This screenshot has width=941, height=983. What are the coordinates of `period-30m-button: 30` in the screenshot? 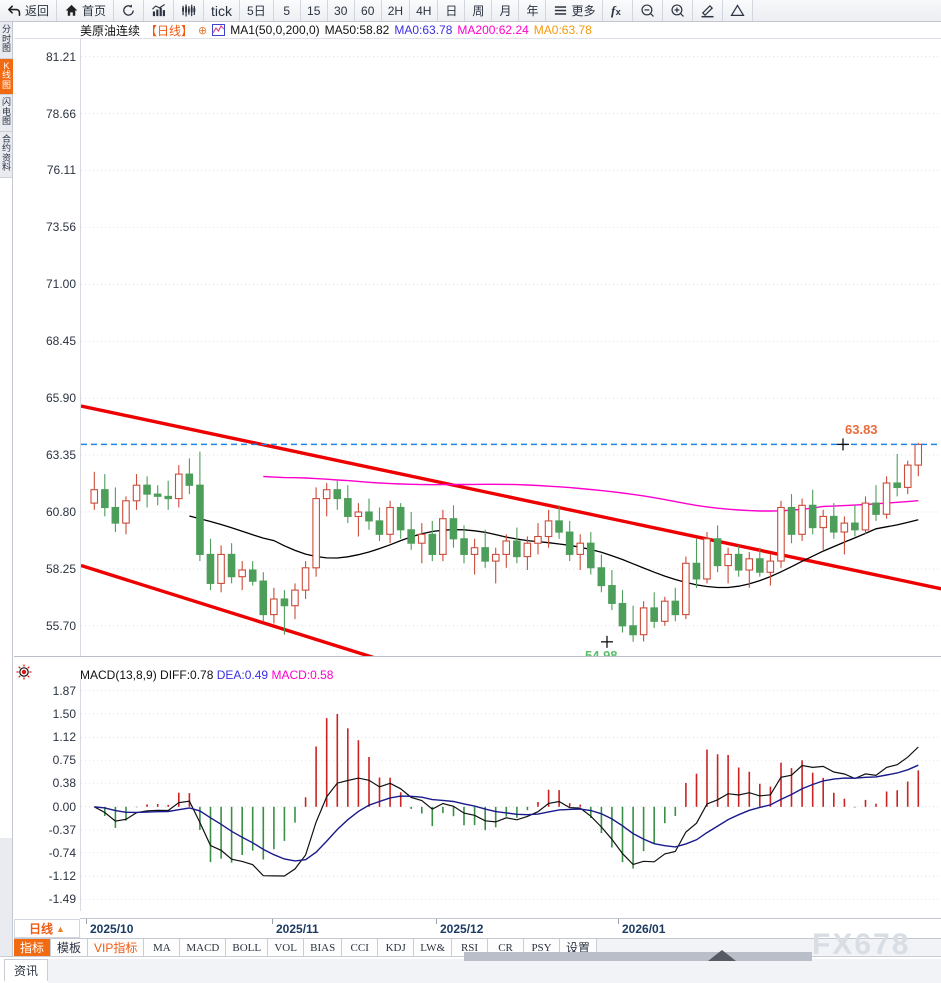 It's located at (341, 10).